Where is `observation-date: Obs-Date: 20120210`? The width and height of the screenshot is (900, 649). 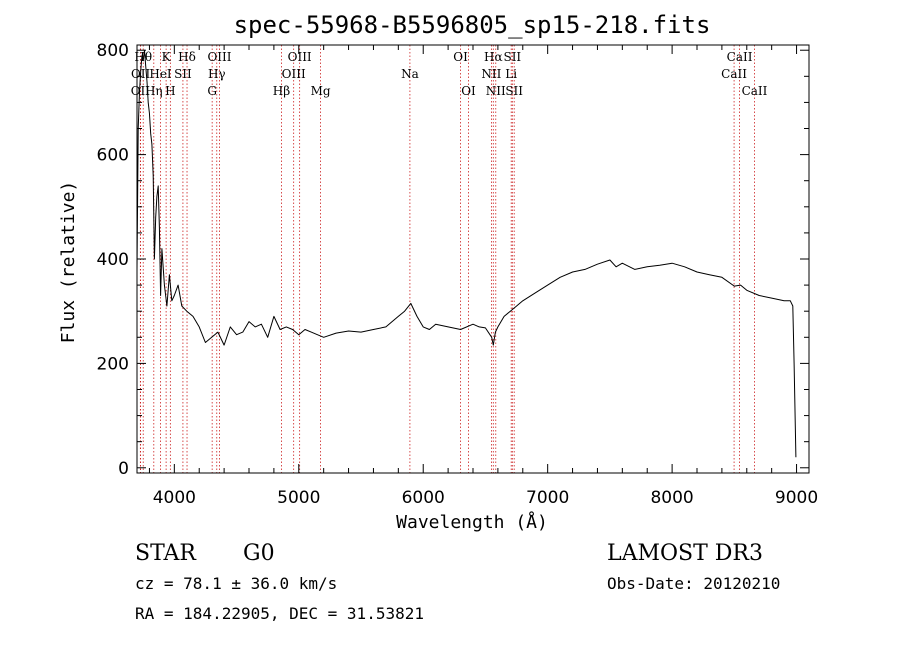
observation-date: Obs-Date: 20120210 is located at coordinates (693, 583).